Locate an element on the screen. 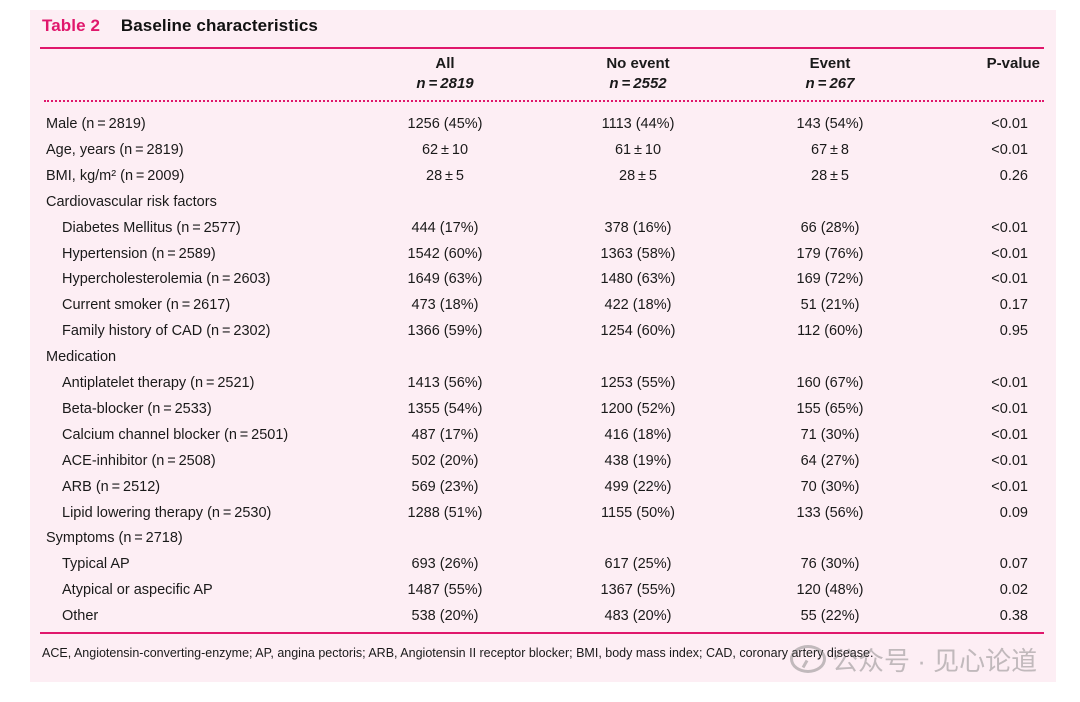 This screenshot has height=702, width=1080. cell-no-event: 483 (20%) is located at coordinates (638, 616).